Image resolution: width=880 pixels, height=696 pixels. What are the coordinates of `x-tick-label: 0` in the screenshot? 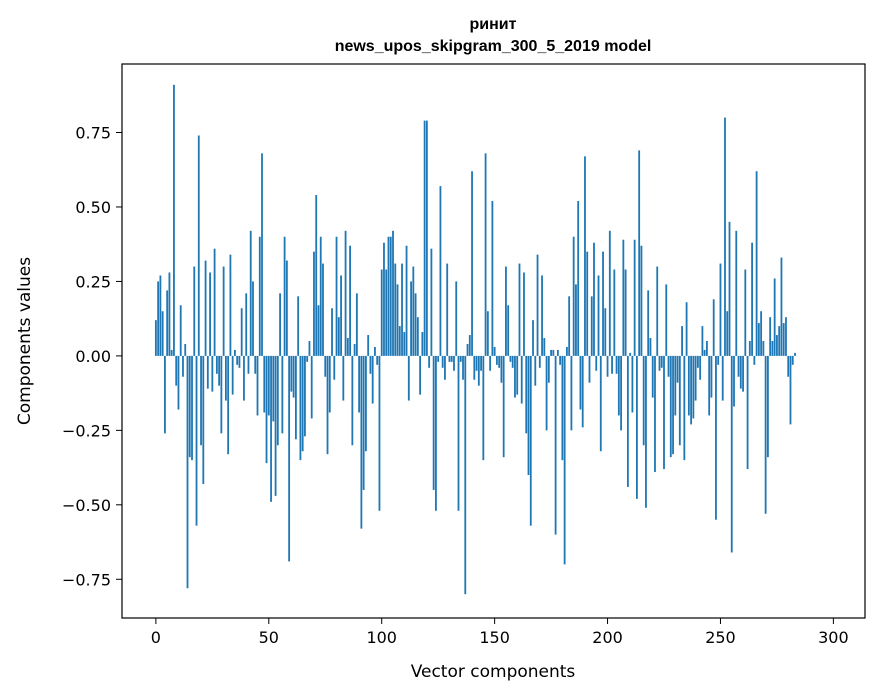 It's located at (156, 637).